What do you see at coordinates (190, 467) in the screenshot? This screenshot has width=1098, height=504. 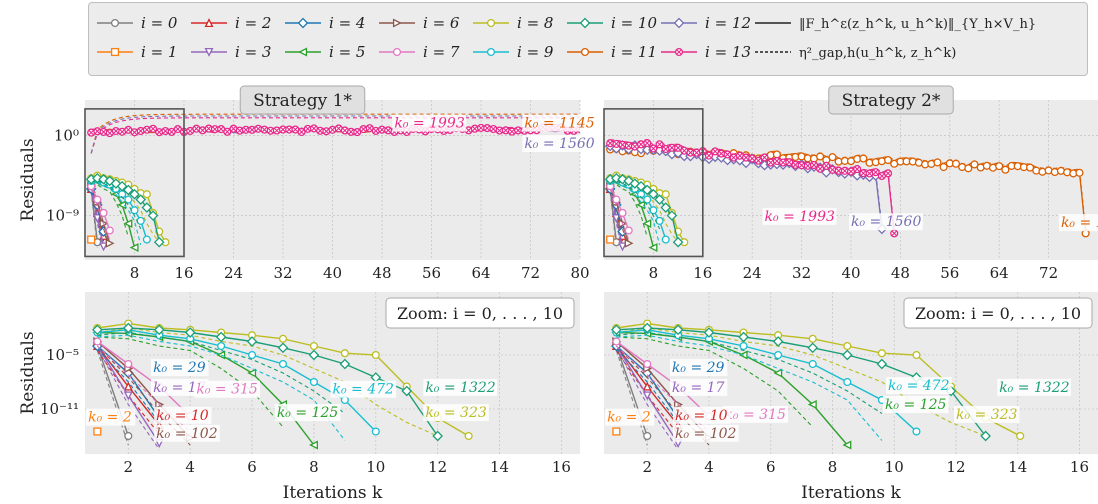 I see `x-tick-label: 4` at bounding box center [190, 467].